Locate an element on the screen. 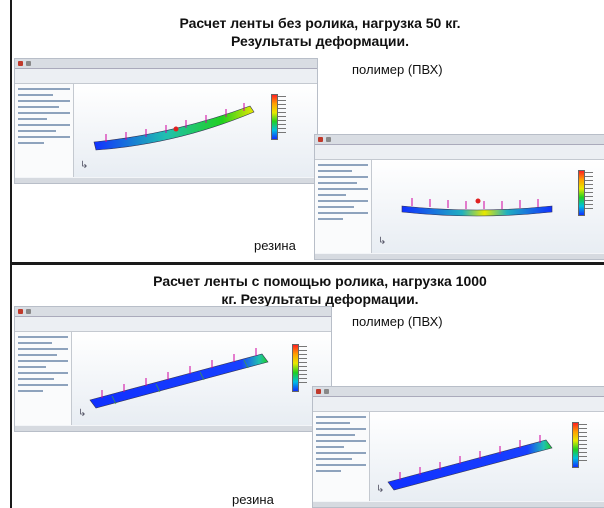 Image resolution: width=604 pixels, height=508 pixels. section1-label-rubber: резина is located at coordinates (275, 245).